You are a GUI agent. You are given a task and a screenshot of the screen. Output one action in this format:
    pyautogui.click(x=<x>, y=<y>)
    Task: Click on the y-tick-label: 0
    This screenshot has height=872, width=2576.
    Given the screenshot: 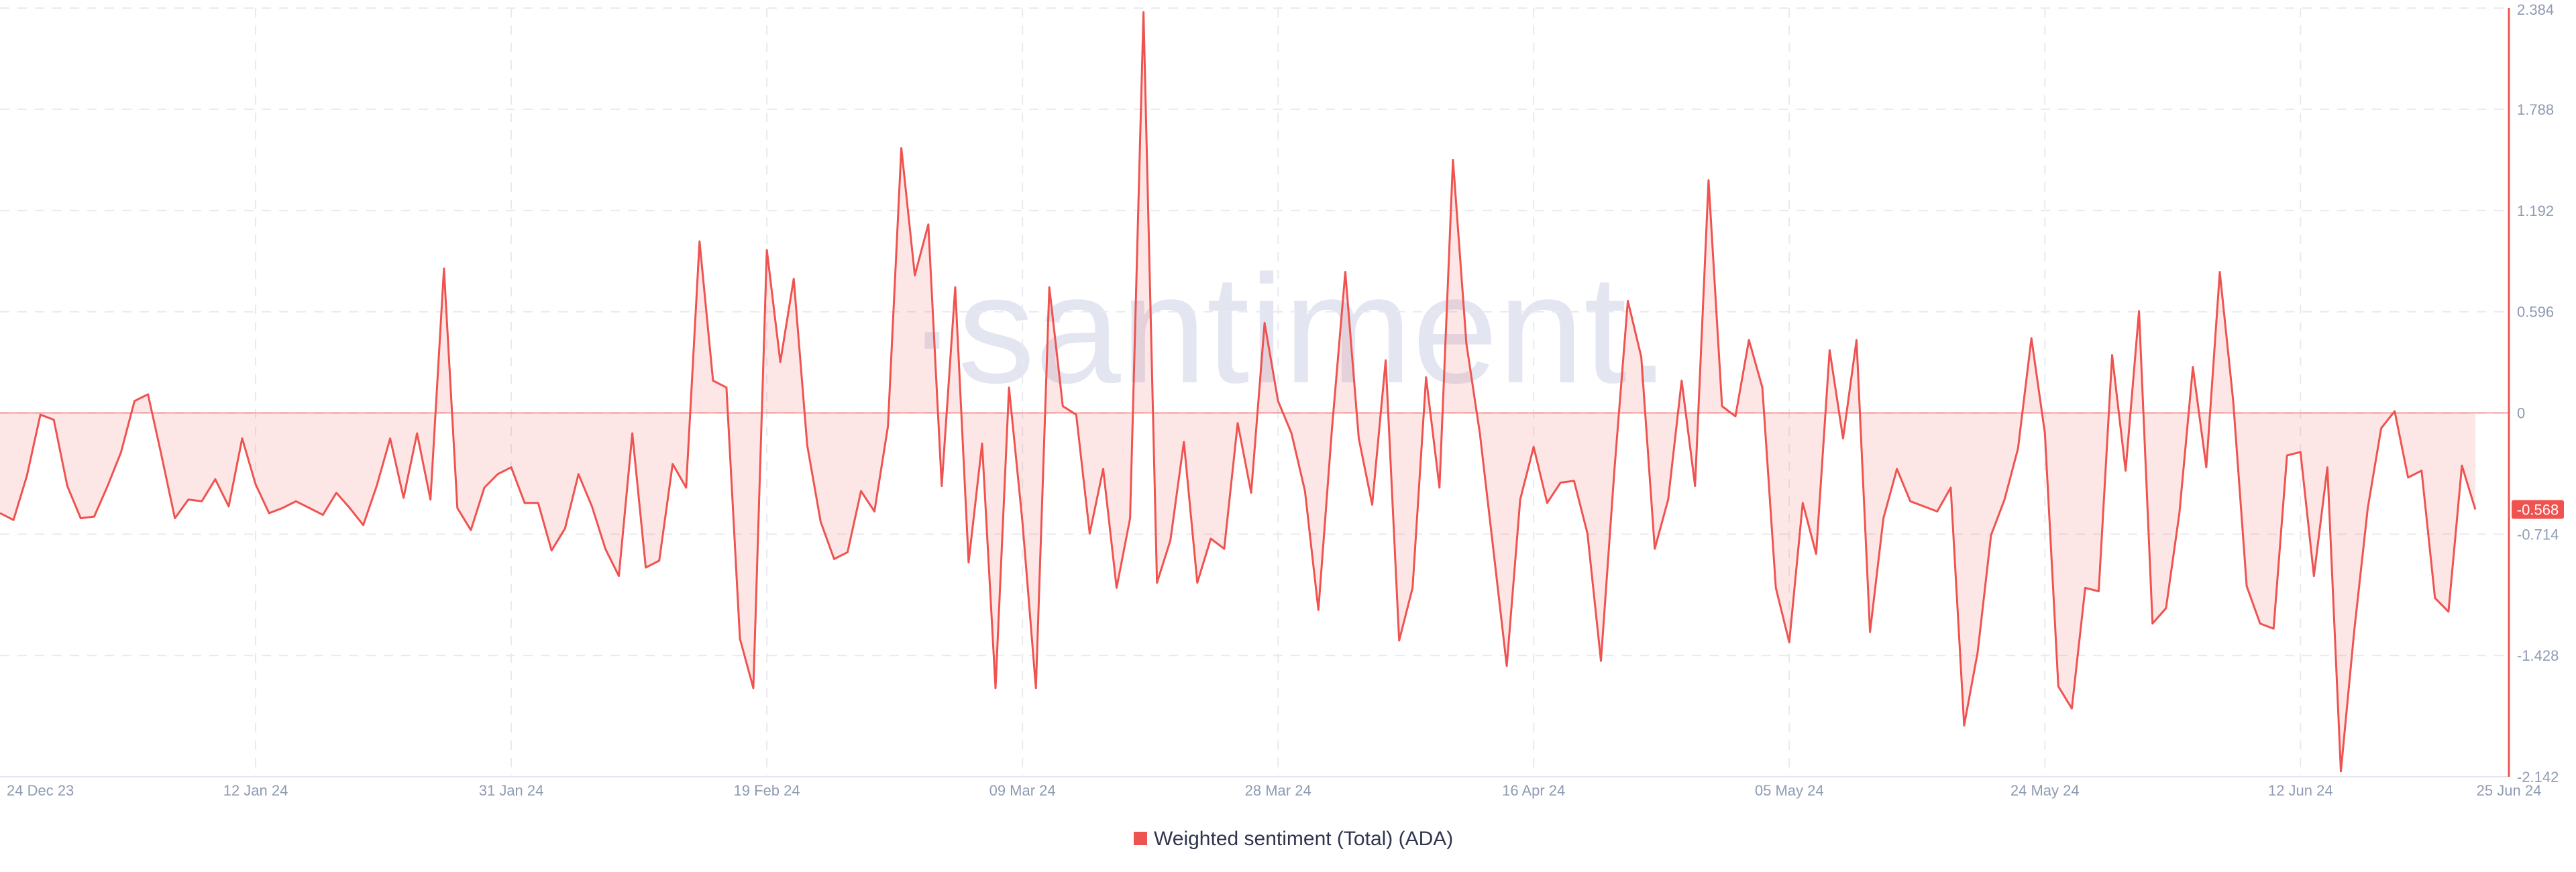 What is the action you would take?
    pyautogui.click(x=2521, y=414)
    